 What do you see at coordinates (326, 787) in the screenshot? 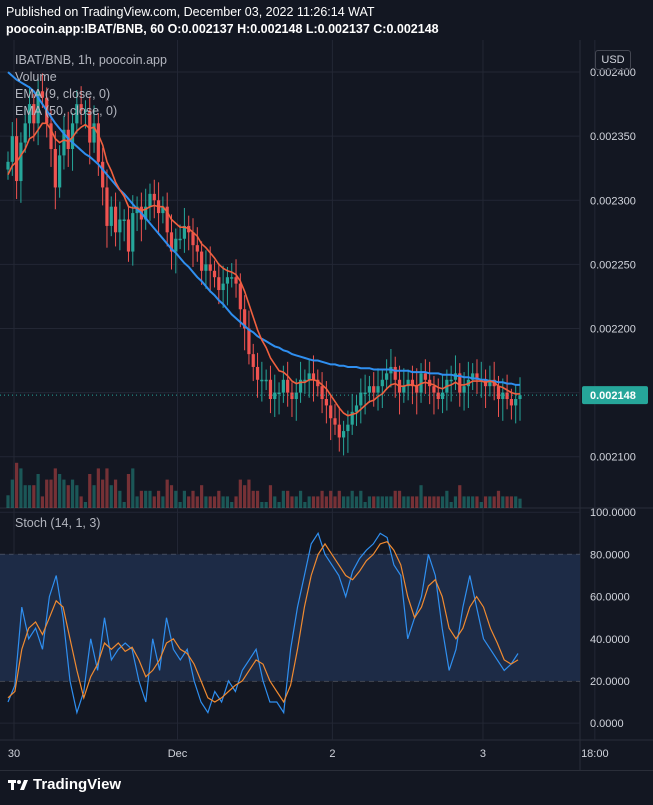
I see `footer-bar` at bounding box center [326, 787].